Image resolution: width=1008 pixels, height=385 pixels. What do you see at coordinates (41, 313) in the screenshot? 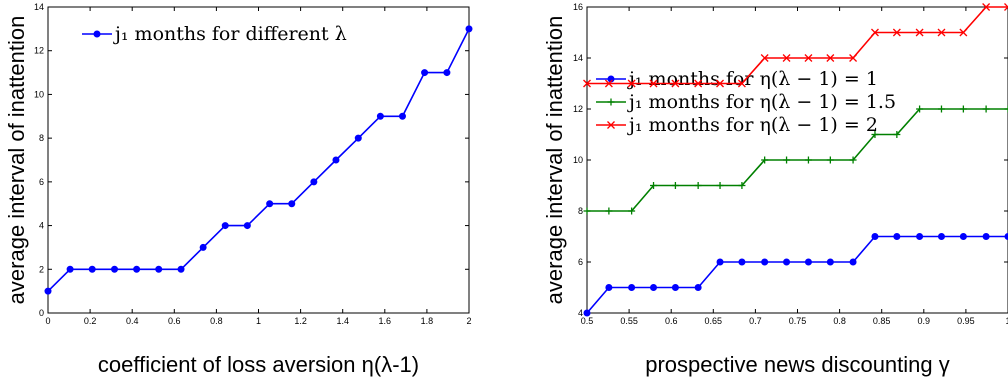
I see `y-tick-label: 0` at bounding box center [41, 313].